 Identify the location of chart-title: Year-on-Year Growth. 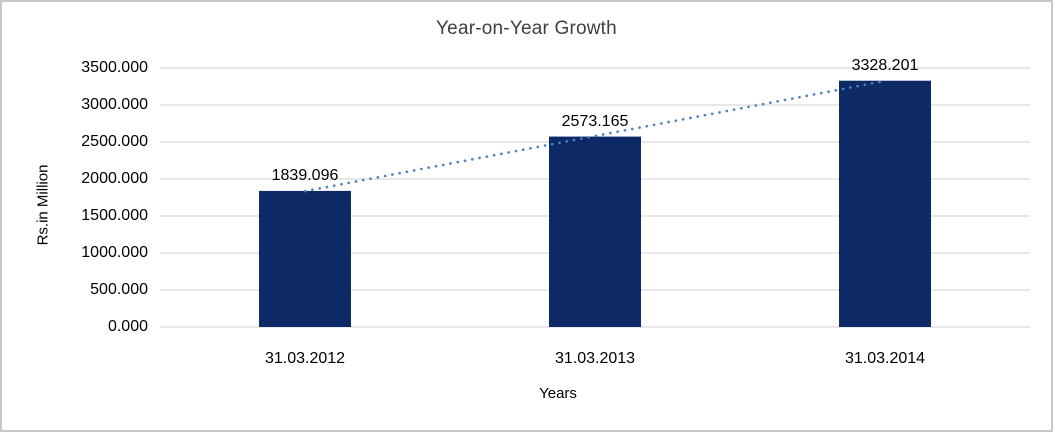
(526, 28).